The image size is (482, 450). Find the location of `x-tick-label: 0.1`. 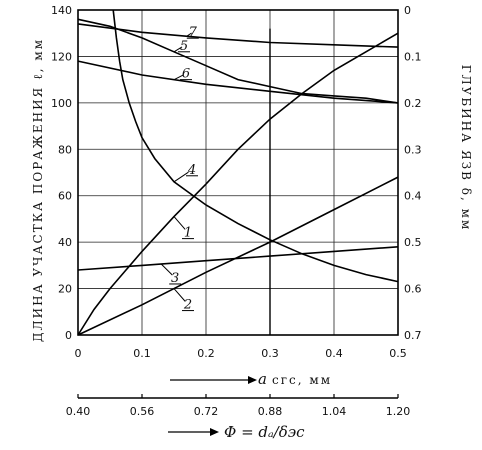

x-tick-label: 0.1 is located at coordinates (142, 353).